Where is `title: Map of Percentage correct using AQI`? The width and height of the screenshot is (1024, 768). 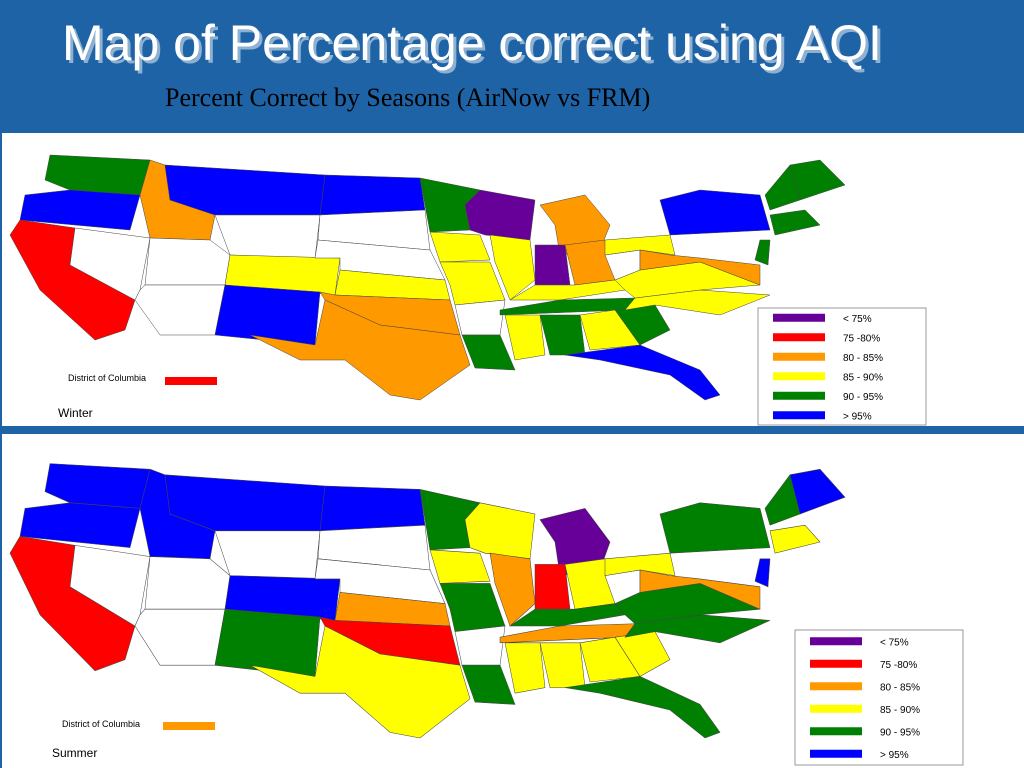
title: Map of Percentage correct using AQI is located at coordinates (472, 43).